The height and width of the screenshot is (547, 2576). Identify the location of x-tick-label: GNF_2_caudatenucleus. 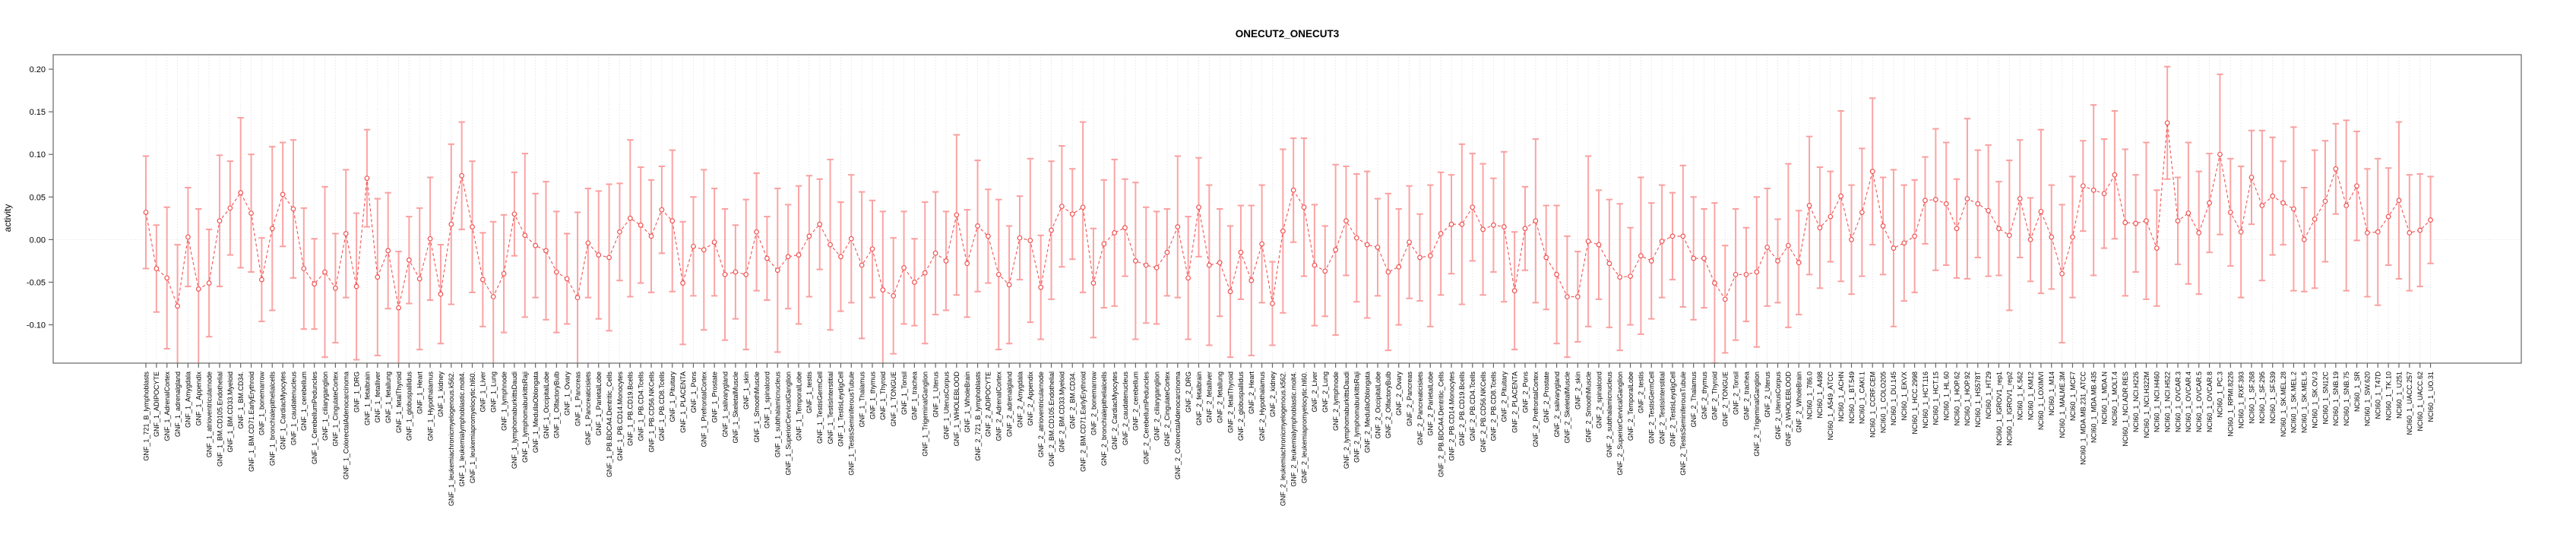
(1125, 409).